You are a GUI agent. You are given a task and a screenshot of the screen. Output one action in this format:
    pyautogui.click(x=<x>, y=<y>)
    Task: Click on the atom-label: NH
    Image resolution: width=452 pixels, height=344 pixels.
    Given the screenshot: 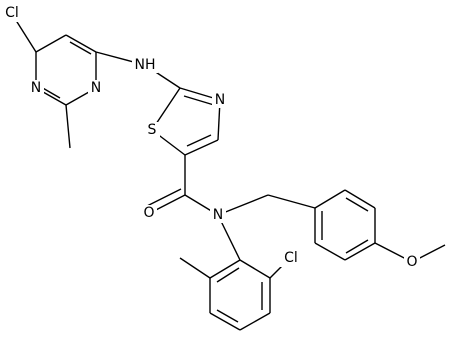 What is the action you would take?
    pyautogui.click(x=145, y=65)
    